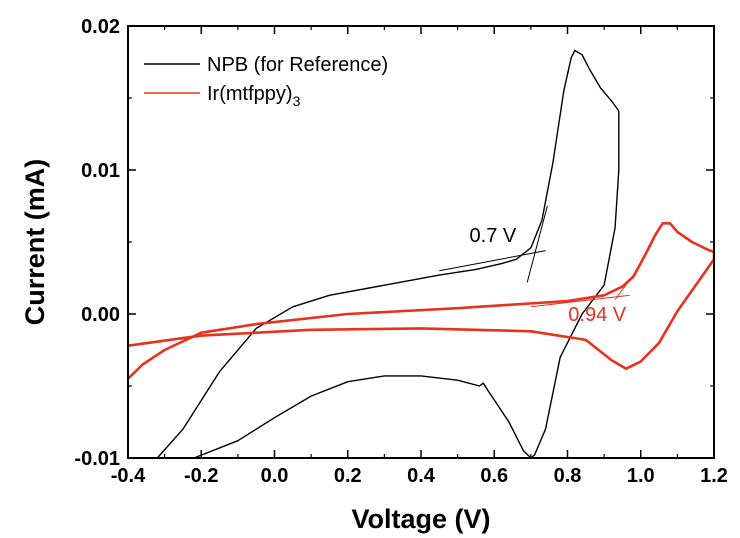  What do you see at coordinates (97, 459) in the screenshot?
I see `y-tick-label: -0.01` at bounding box center [97, 459].